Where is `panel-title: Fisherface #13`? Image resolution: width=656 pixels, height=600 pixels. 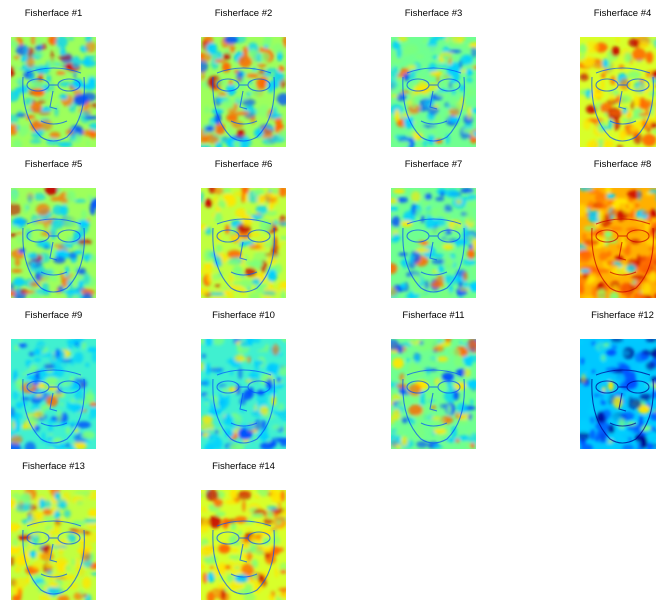 panel-title: Fisherface #13 is located at coordinates (63, 466).